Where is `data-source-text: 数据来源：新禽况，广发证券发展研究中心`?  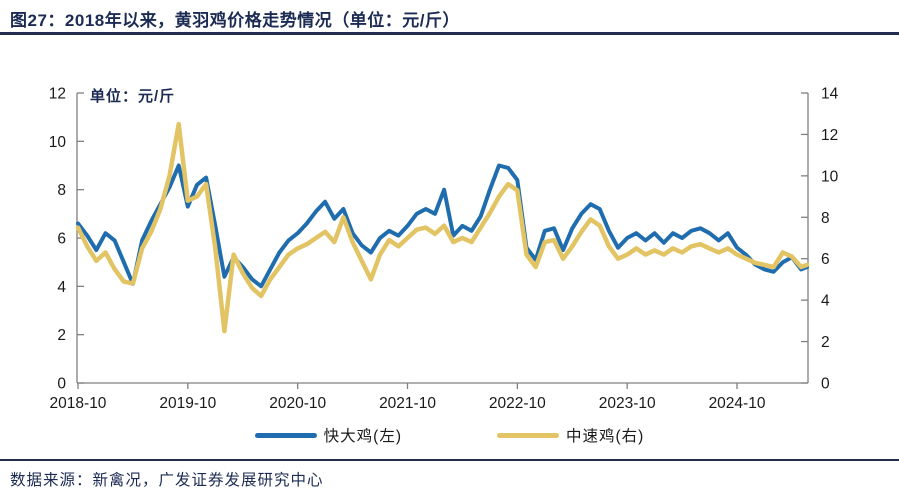
data-source-text: 数据来源：新禽况，广发证券发展研究中心 is located at coordinates (167, 480).